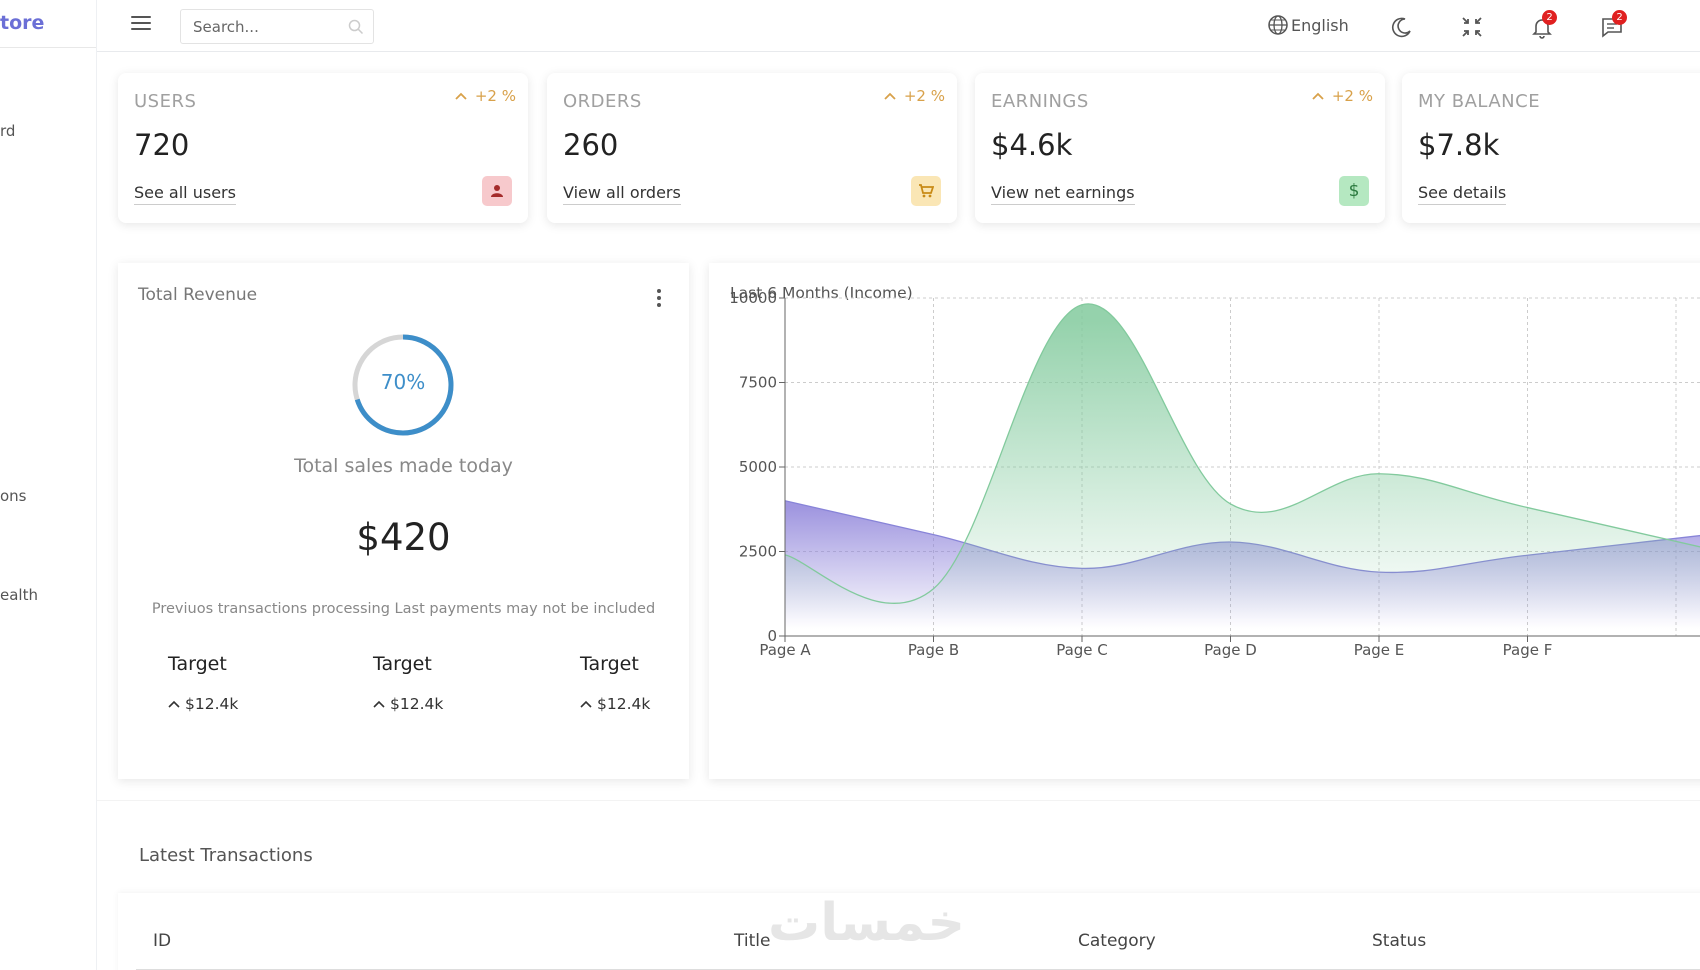 This screenshot has width=1700, height=970. Describe the element at coordinates (48, 485) in the screenshot. I see `sidebar: tore rd ons ealth` at that location.